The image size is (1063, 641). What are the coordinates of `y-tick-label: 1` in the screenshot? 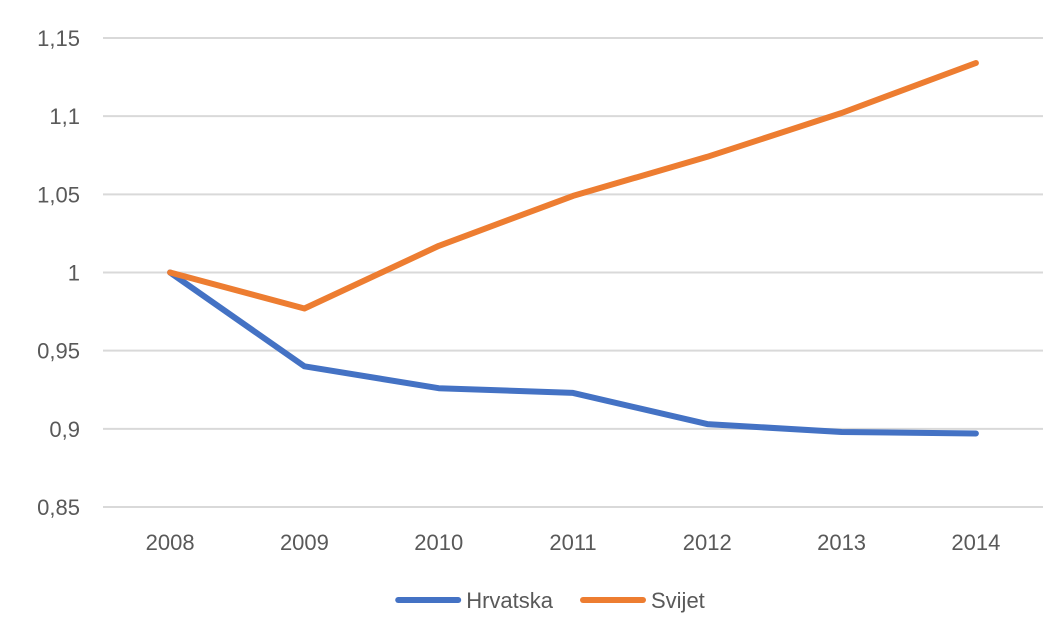 It's located at (74, 273).